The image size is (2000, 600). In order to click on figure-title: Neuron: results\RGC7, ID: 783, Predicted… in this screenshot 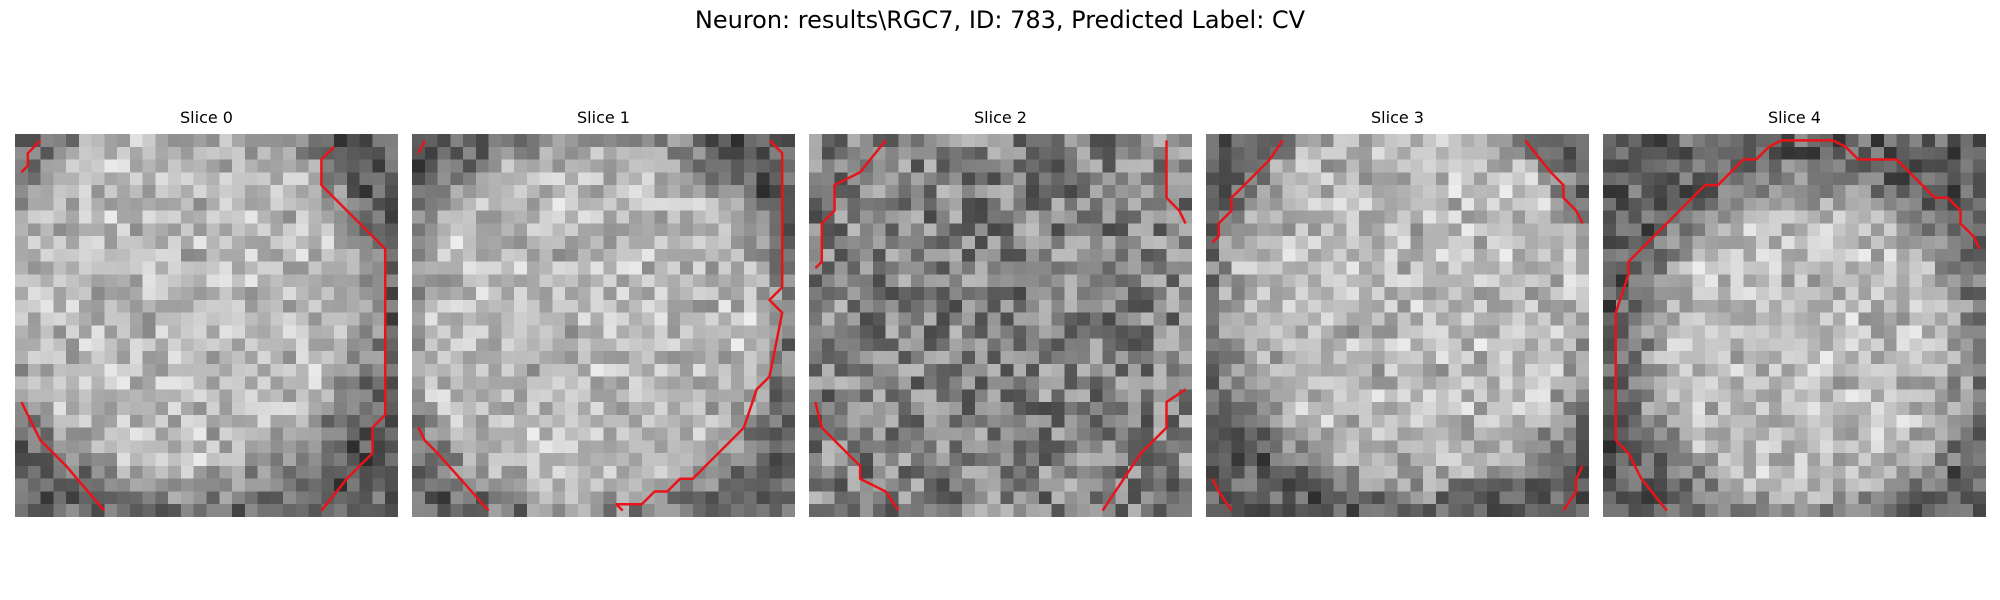, I will do `click(1000, 20)`.